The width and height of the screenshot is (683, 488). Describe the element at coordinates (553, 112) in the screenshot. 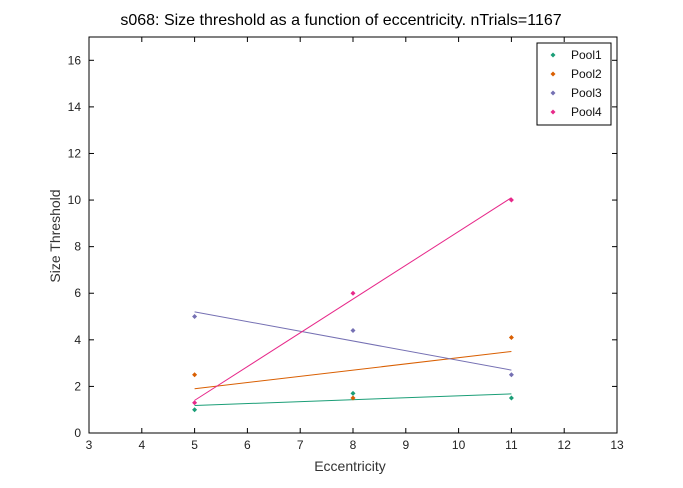

I see `legend-marker-pool4` at that location.